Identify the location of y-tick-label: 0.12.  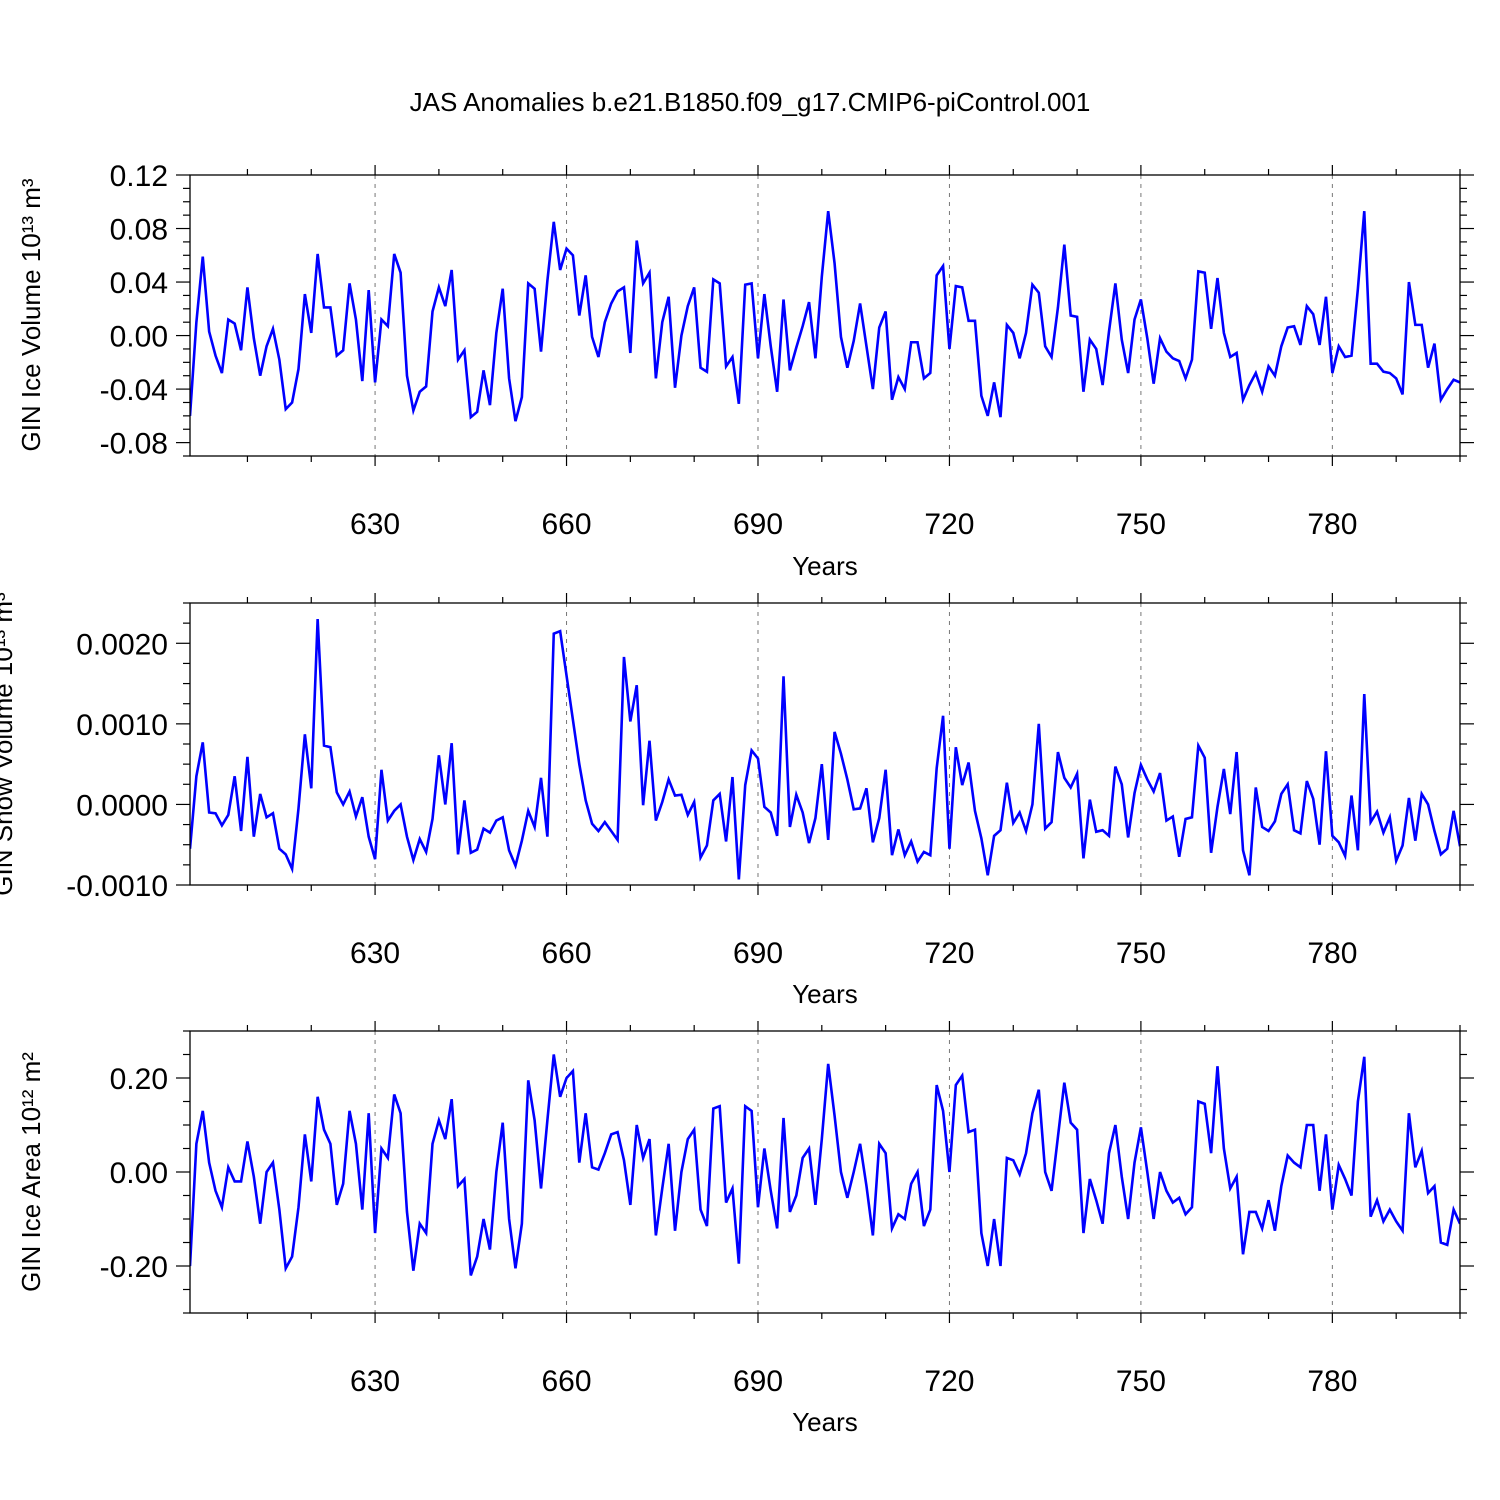
(139, 176).